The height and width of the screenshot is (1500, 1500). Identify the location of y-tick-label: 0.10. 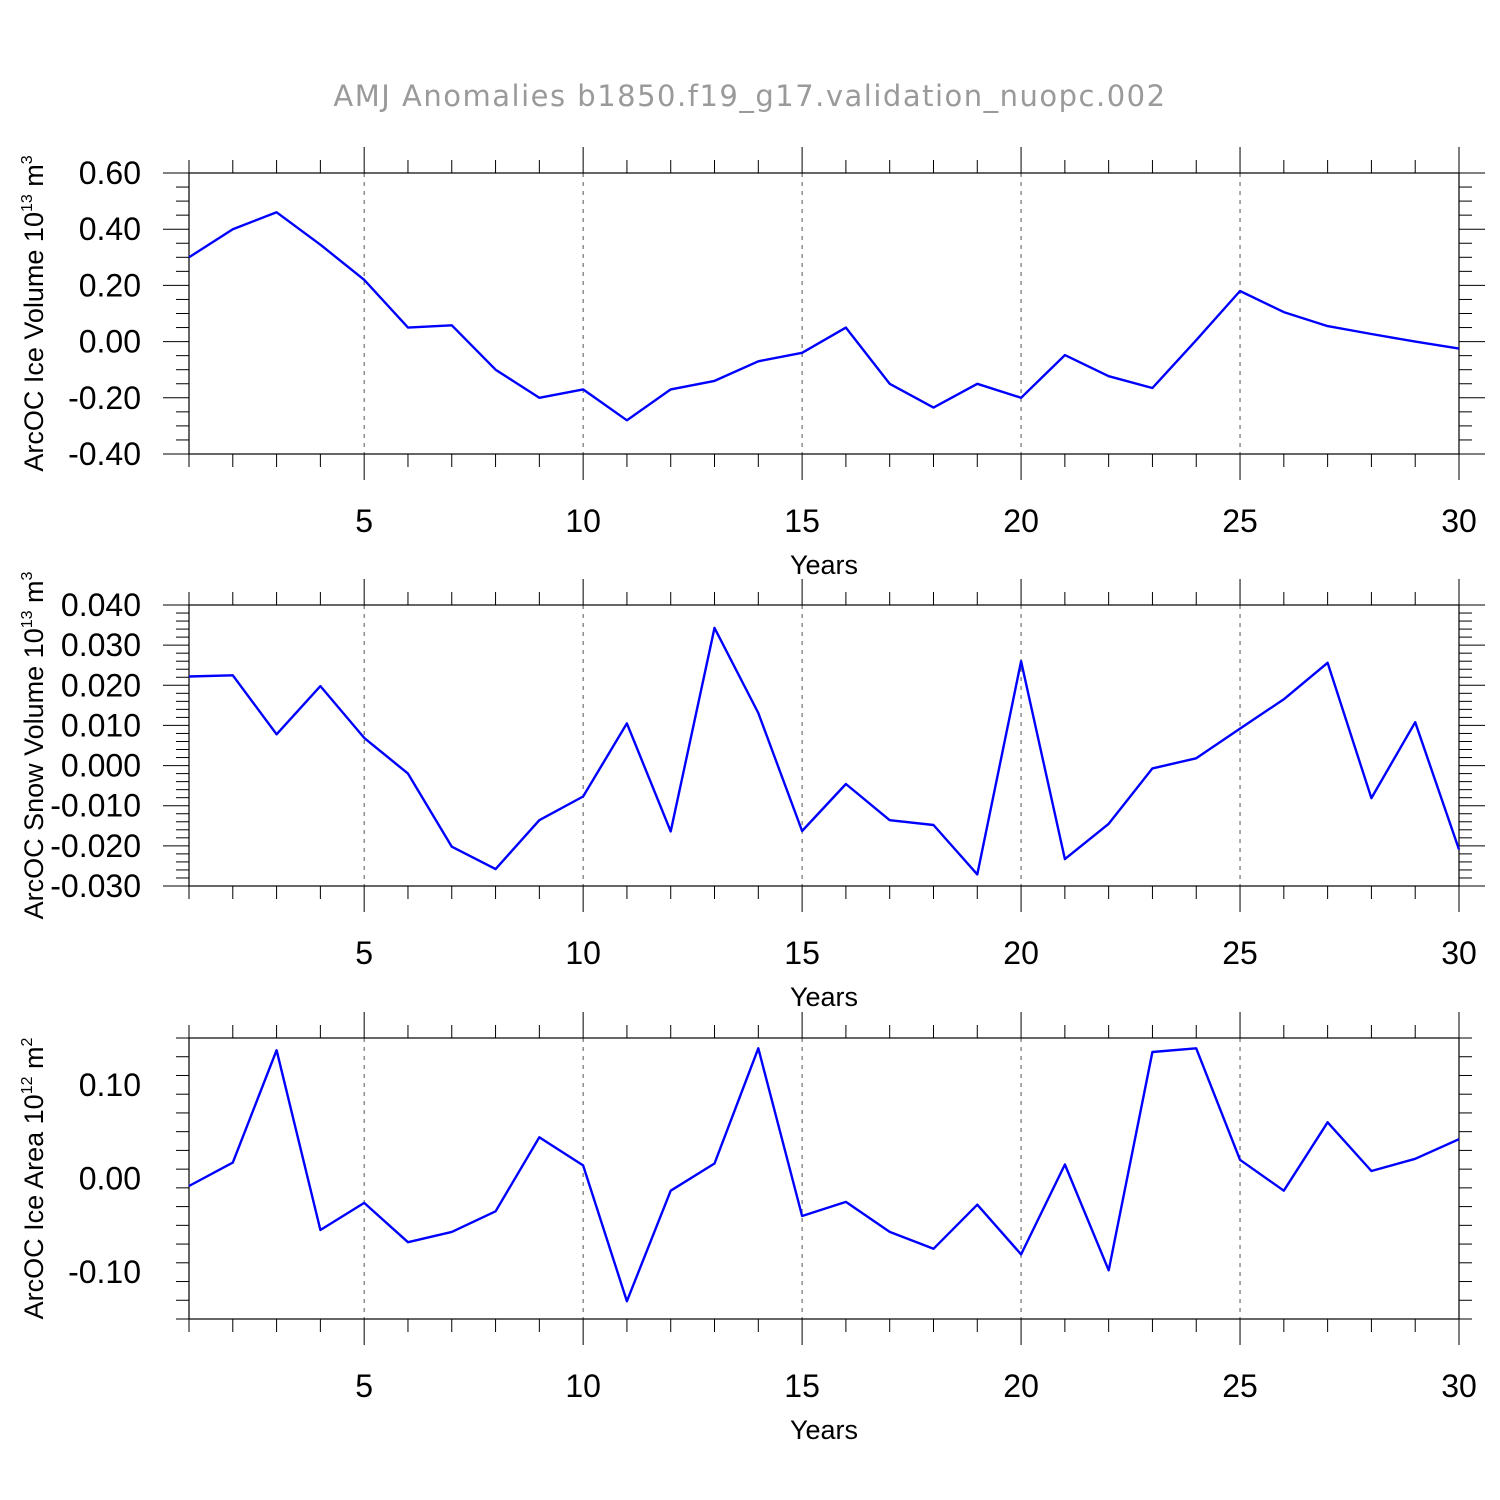
(110, 1085).